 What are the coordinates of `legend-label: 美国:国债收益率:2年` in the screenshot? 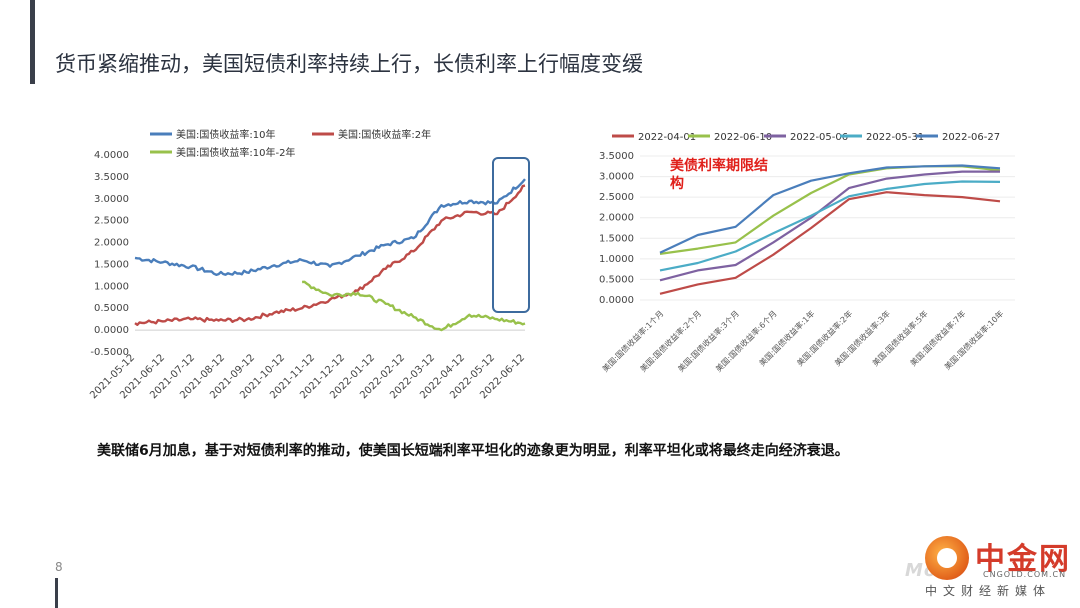 It's located at (384, 134).